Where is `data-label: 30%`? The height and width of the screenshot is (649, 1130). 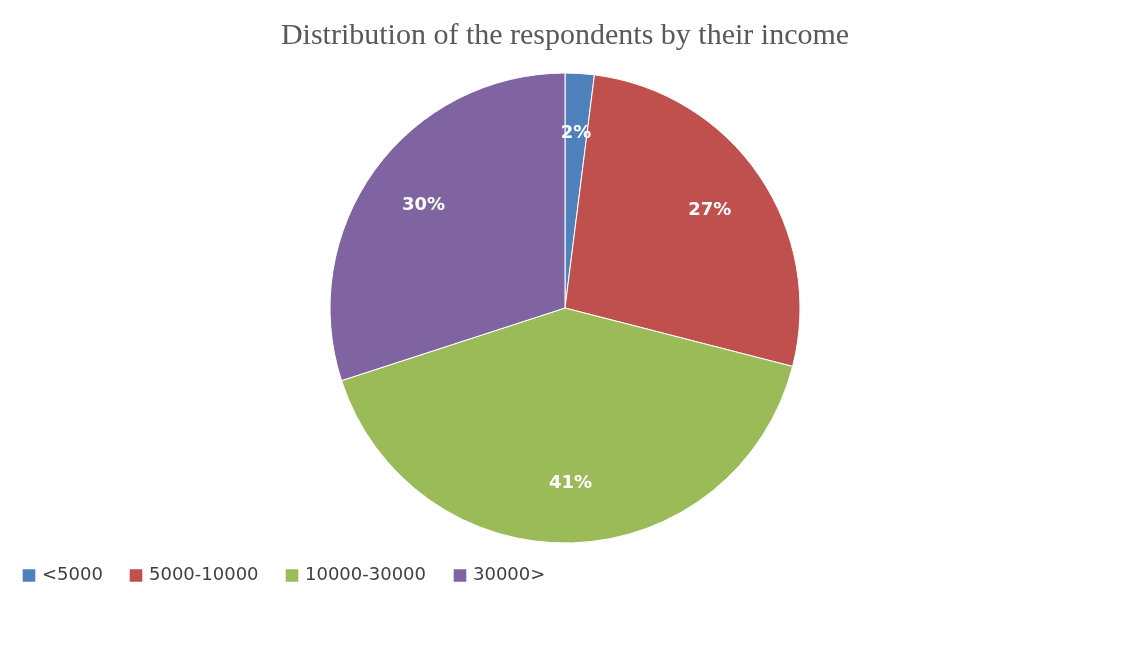
data-label: 30% is located at coordinates (423, 204).